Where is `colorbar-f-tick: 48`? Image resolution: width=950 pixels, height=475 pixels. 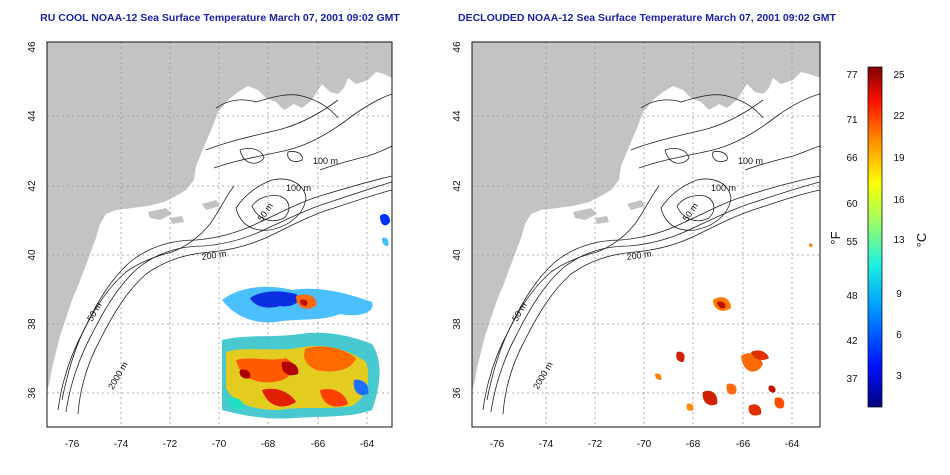 colorbar-f-tick: 48 is located at coordinates (852, 296).